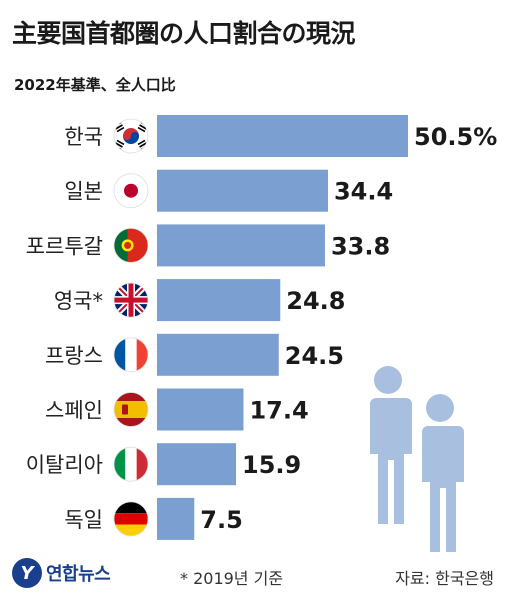 This screenshot has width=508, height=600. Describe the element at coordinates (64, 246) in the screenshot. I see `category-label: 포르투갈` at that location.